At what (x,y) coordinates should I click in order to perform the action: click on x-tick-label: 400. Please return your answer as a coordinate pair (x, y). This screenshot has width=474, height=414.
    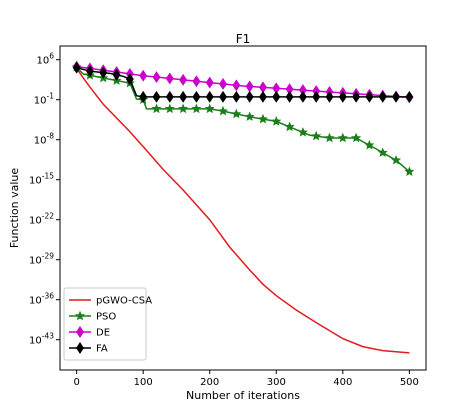
    Looking at the image, I should click on (342, 382).